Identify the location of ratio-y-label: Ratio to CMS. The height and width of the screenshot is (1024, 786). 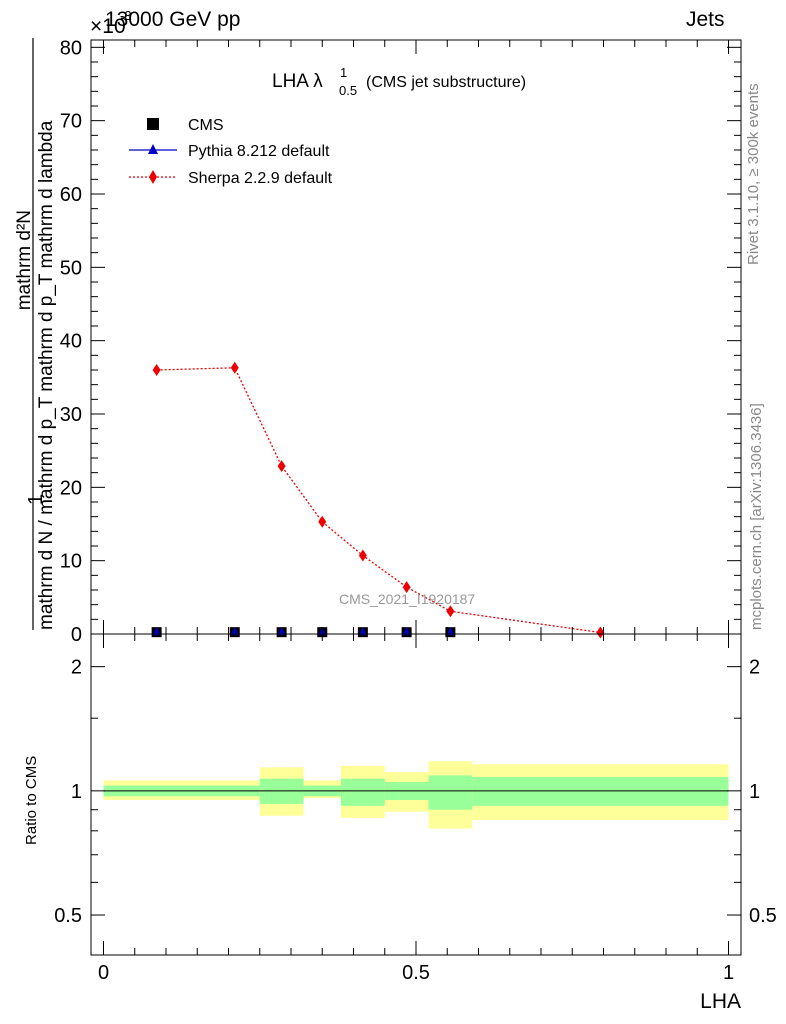
(31, 800).